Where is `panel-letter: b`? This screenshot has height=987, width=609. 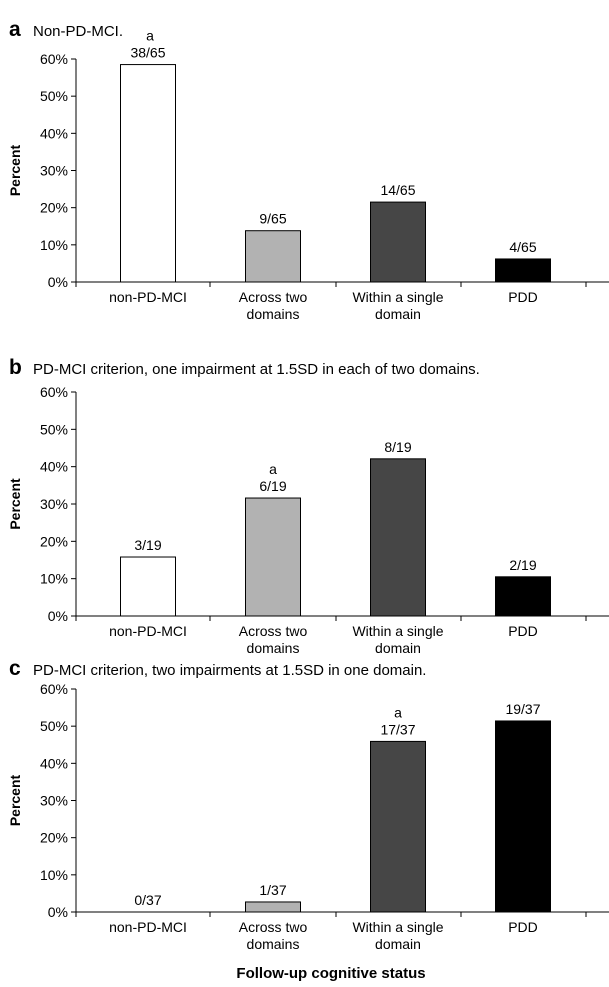 panel-letter: b is located at coordinates (15, 367).